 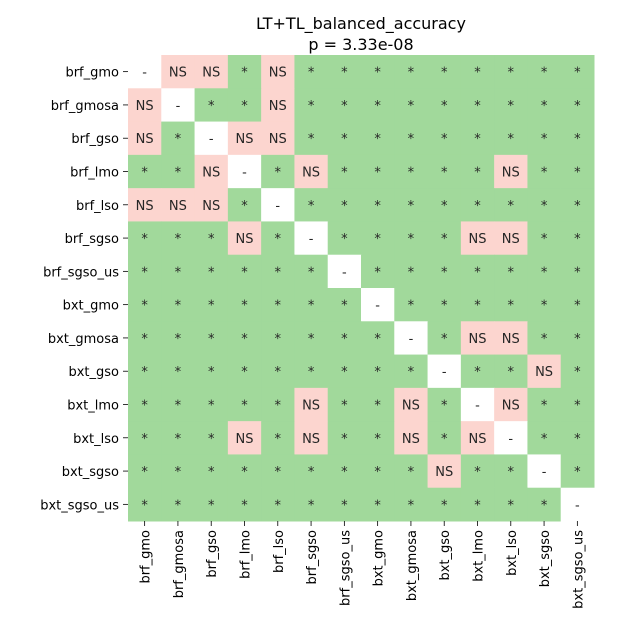 I want to click on y-tick-label: brf_gso, so click(x=95, y=139).